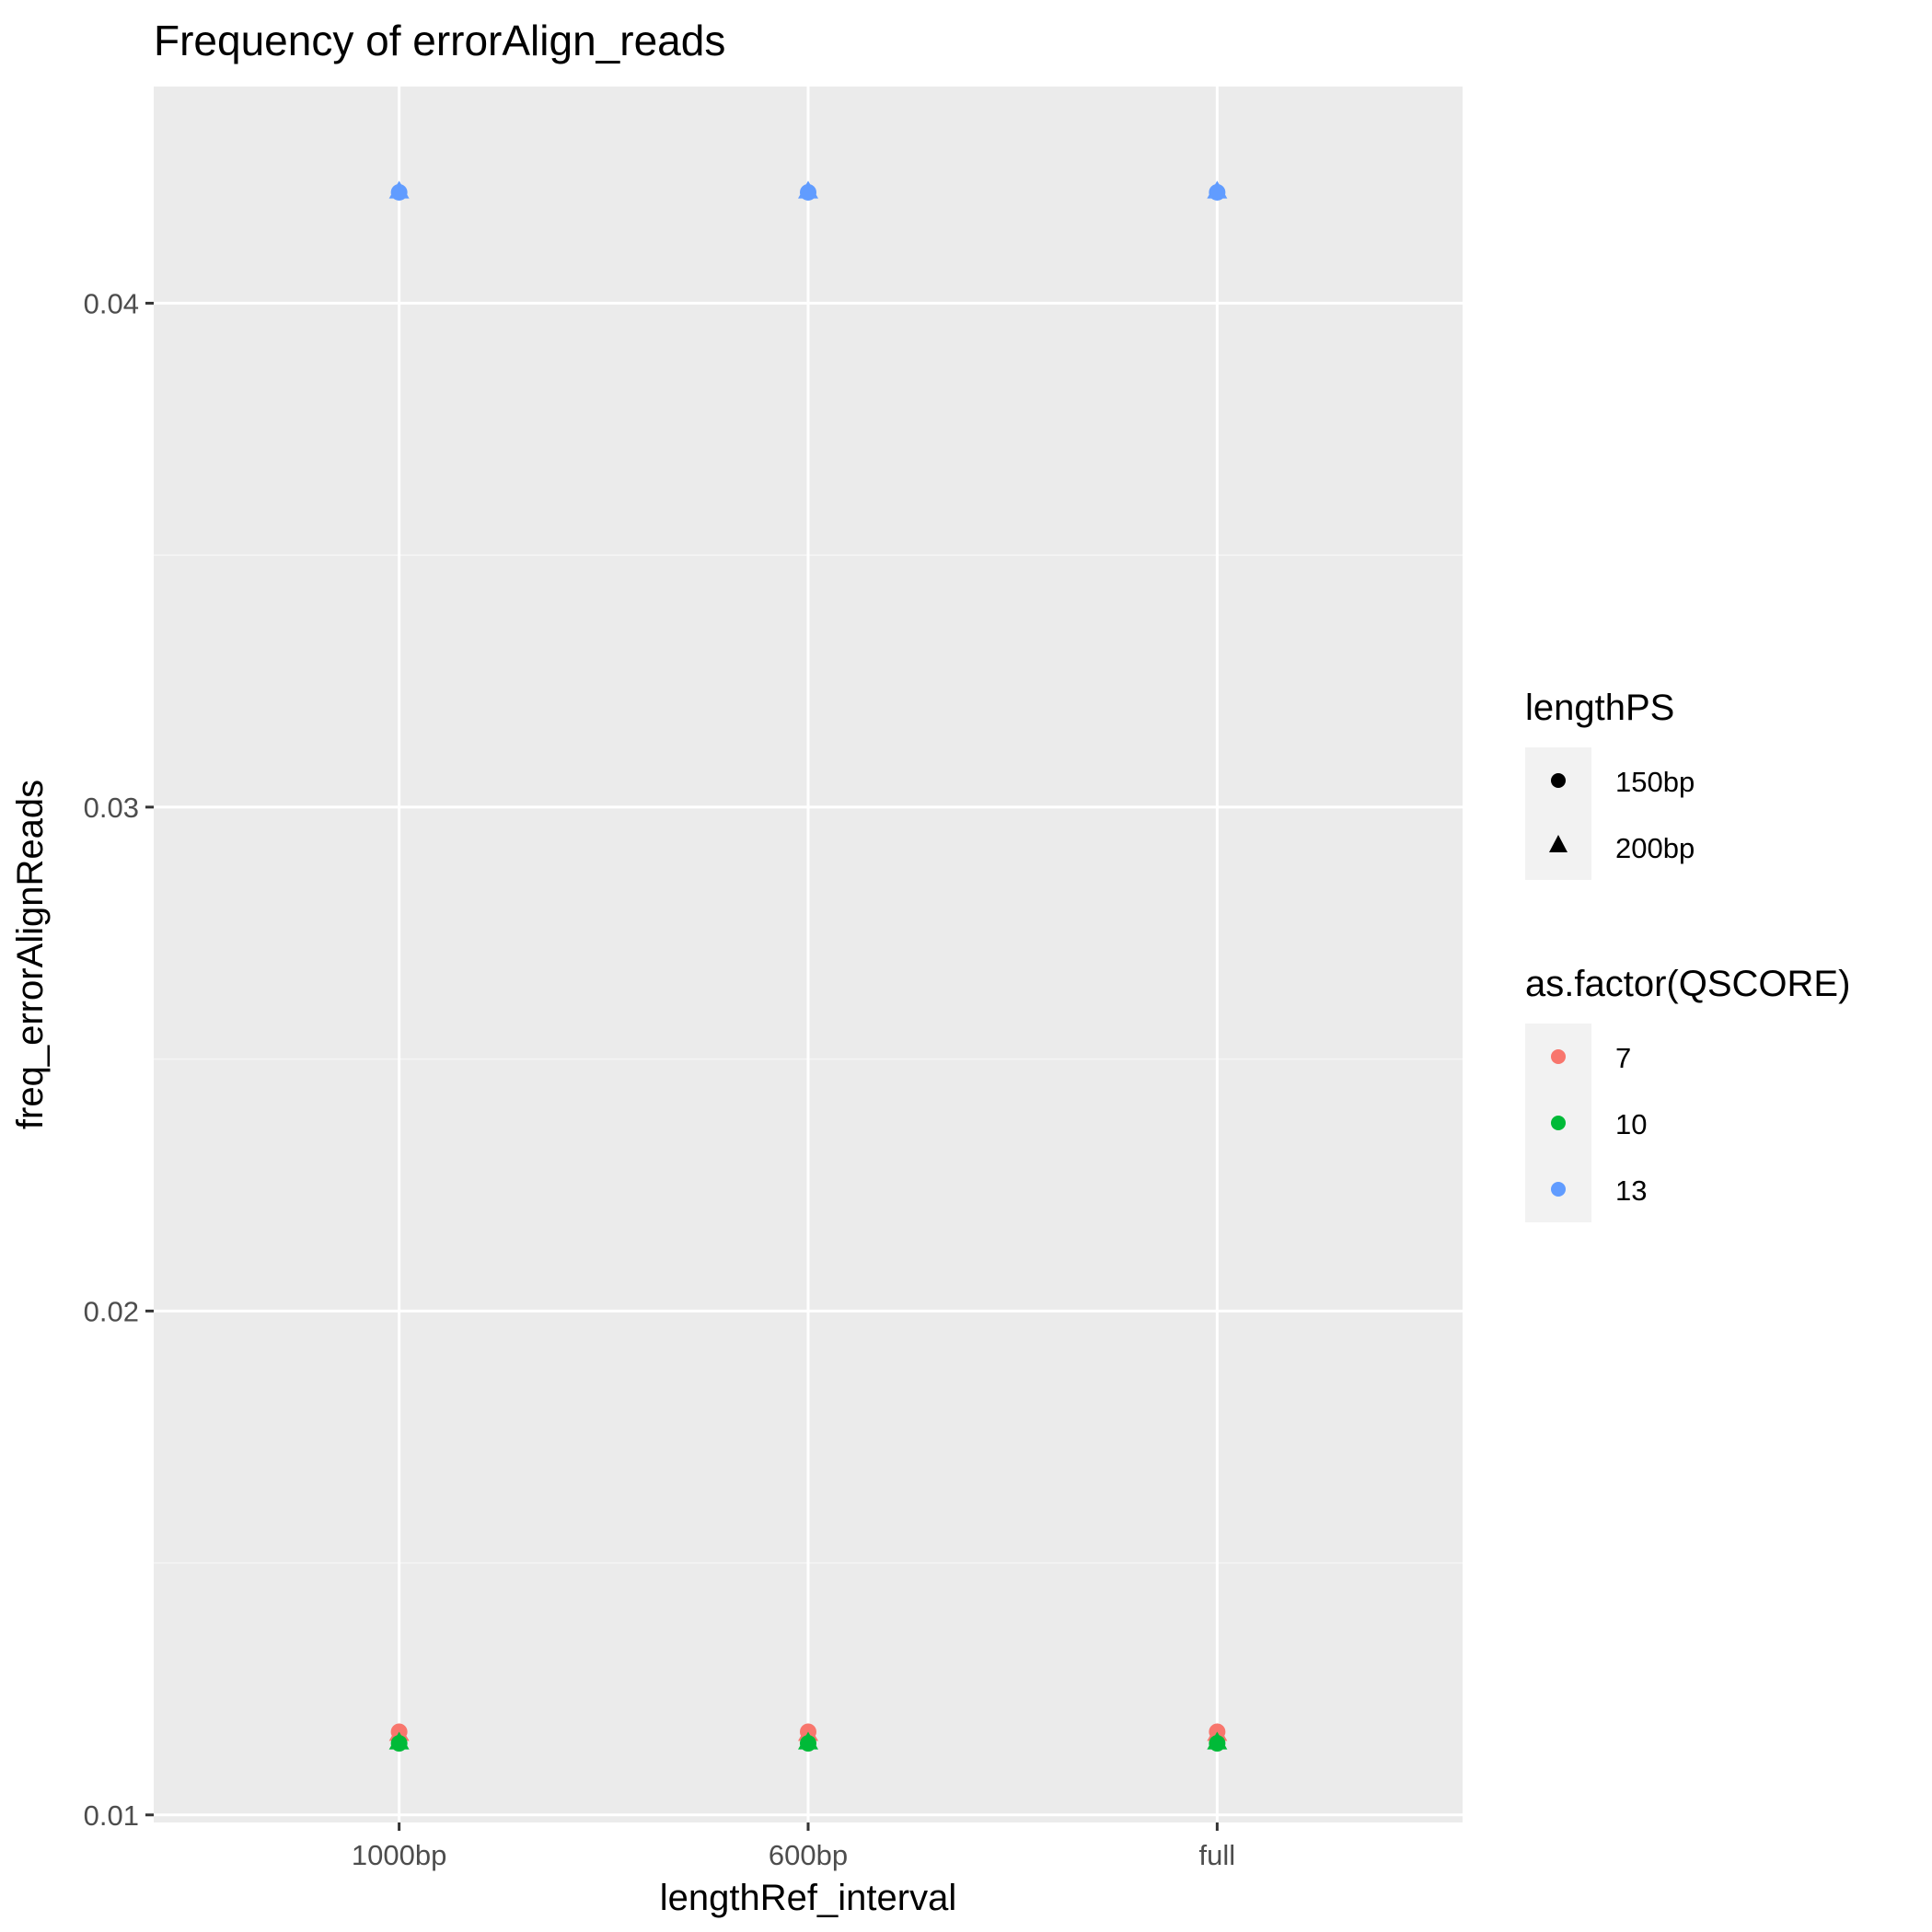 This screenshot has width=1932, height=1932. Describe the element at coordinates (808, 1898) in the screenshot. I see `x-axis-title: lengthRef_interval` at that location.